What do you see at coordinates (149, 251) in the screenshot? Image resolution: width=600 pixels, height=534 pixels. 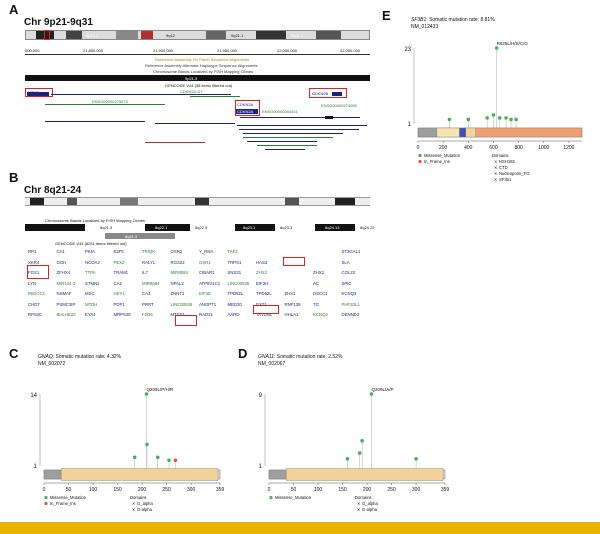 I see `gene-label: TRIQK` at bounding box center [149, 251].